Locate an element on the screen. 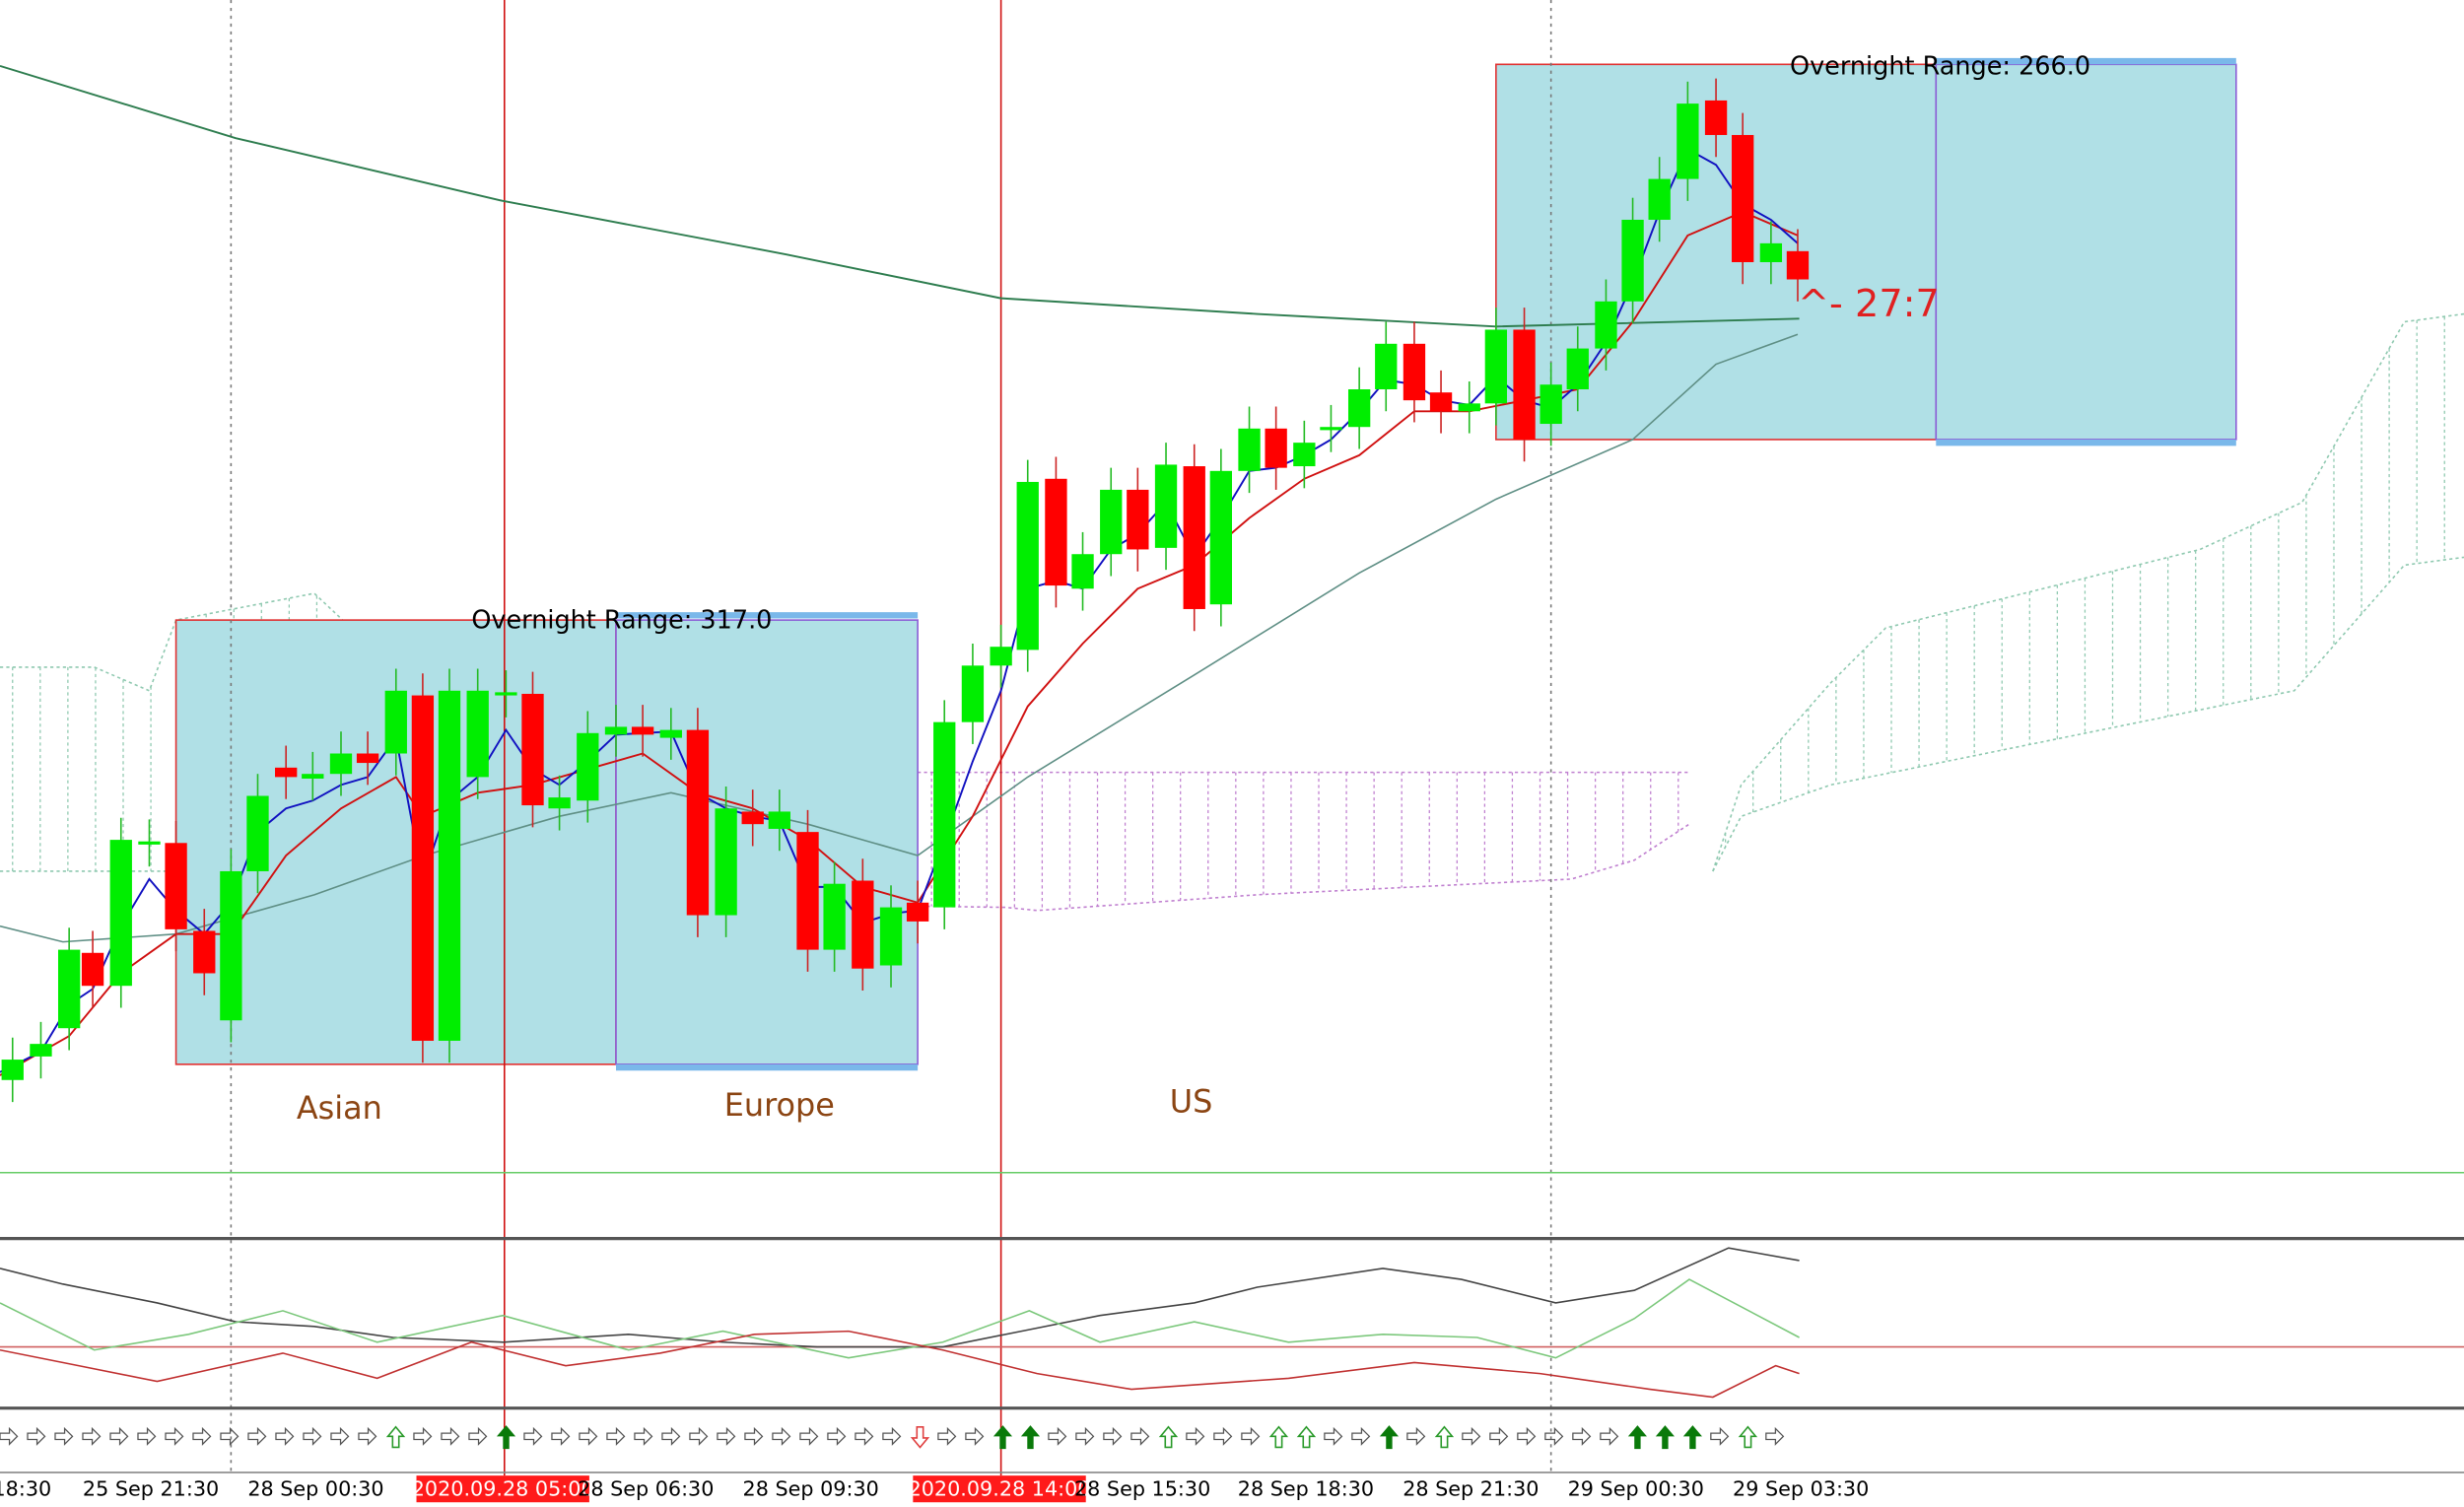 This screenshot has width=2464, height=1507. time-label: 2020.09.28 05:00 is located at coordinates (503, 1488).